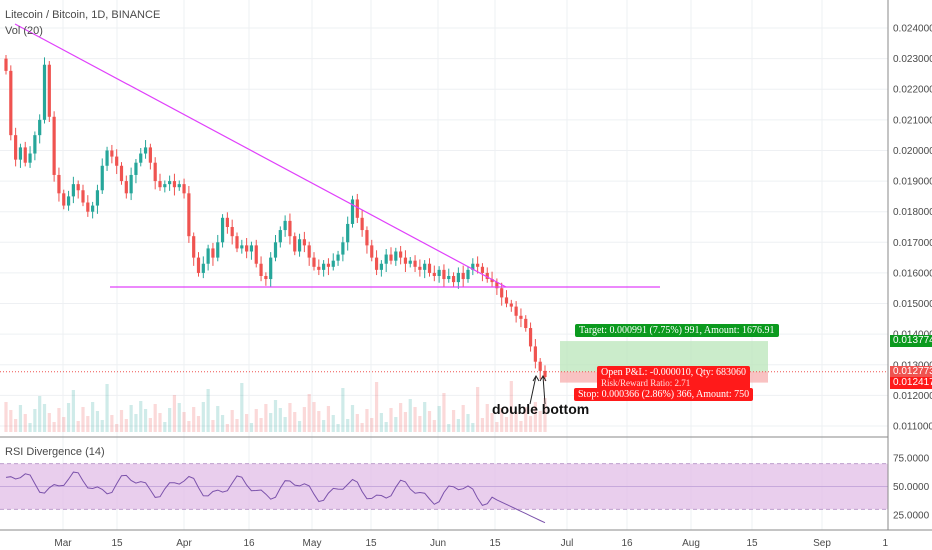 This screenshot has width=932, height=550. Describe the element at coordinates (24, 31) in the screenshot. I see `volume-indicator-label: Vol (20)` at that location.